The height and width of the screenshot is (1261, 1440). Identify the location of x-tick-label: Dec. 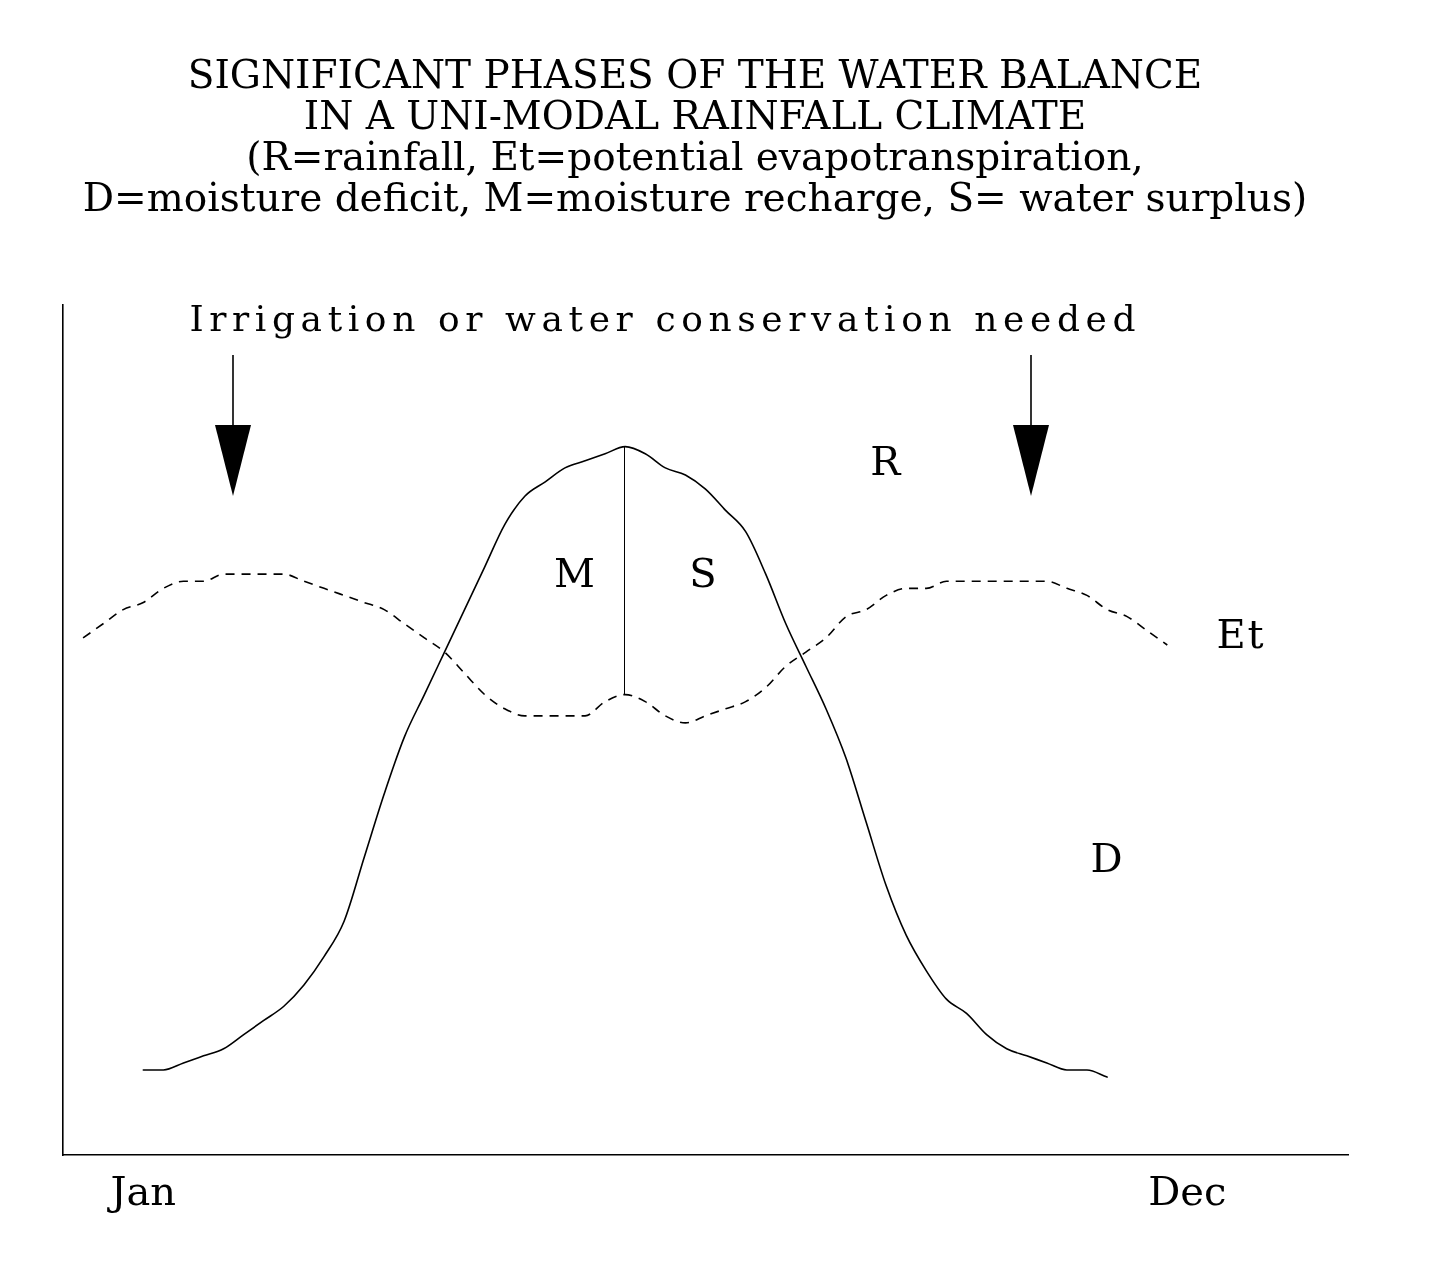
(1187, 1191).